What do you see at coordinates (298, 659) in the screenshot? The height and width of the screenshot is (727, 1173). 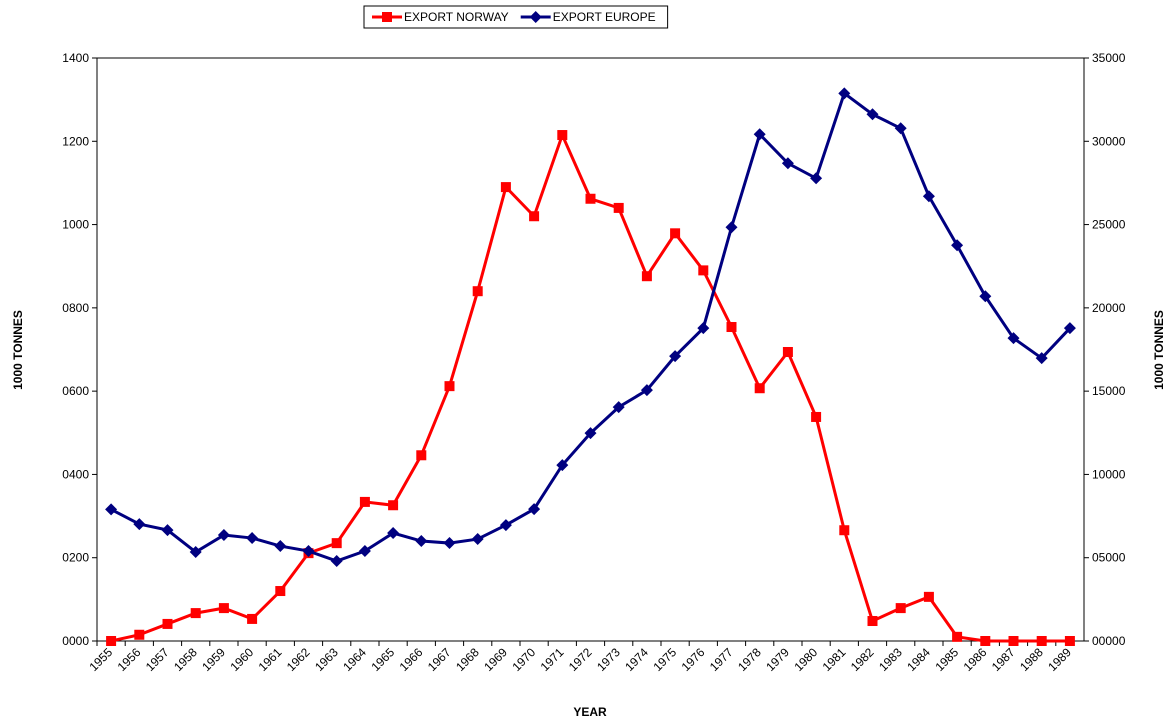 I see `x-tick-label: 1962` at bounding box center [298, 659].